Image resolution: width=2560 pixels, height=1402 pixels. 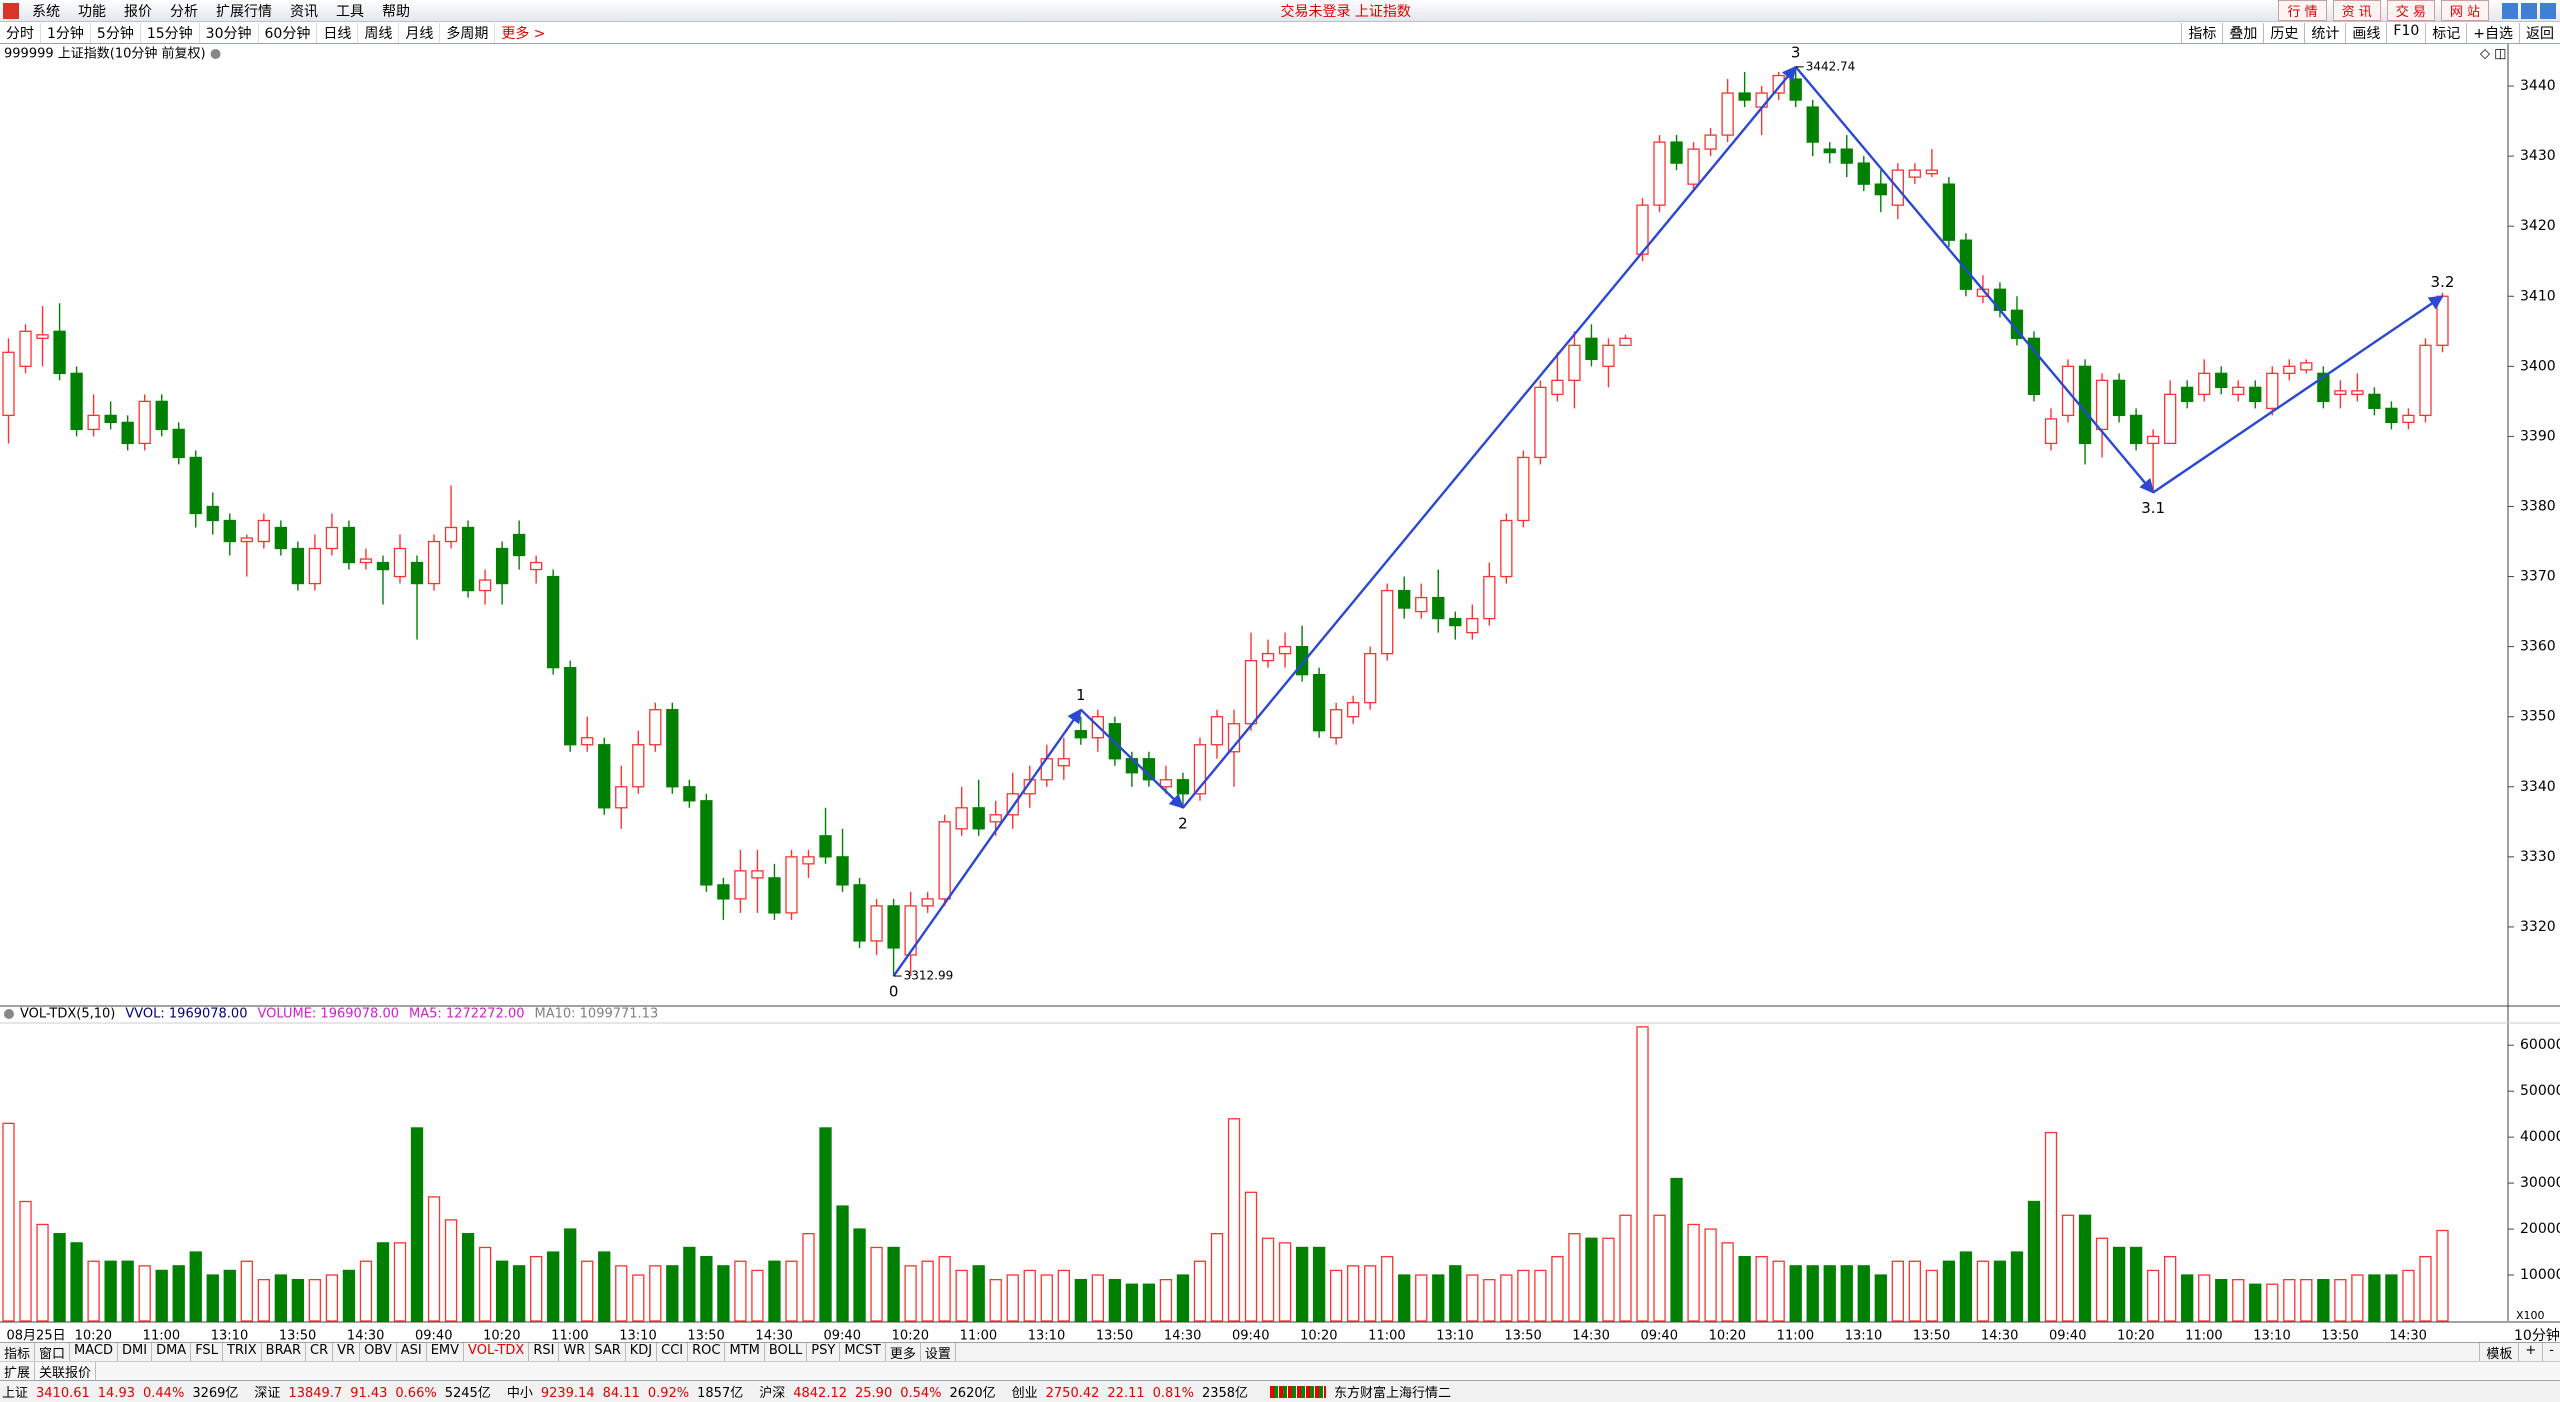 I want to click on indicator-tab: MTM, so click(x=745, y=1352).